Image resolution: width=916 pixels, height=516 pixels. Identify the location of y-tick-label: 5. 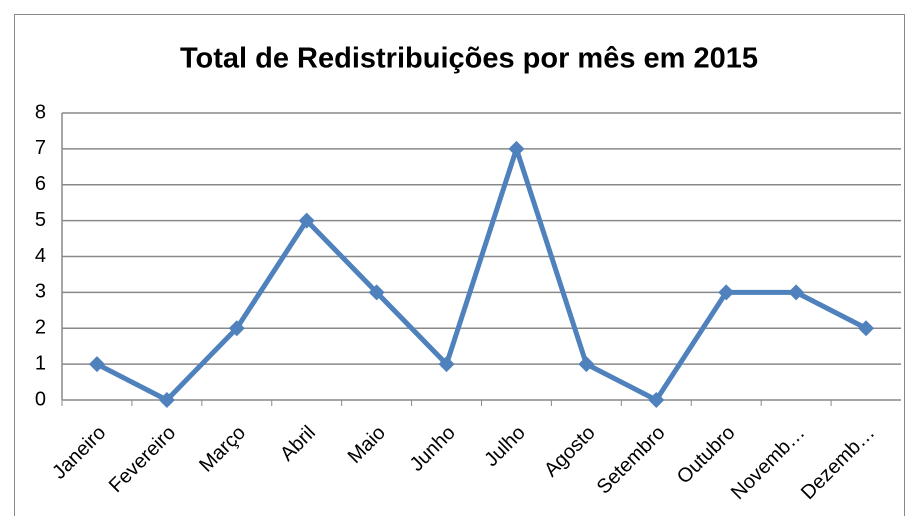
(40, 220).